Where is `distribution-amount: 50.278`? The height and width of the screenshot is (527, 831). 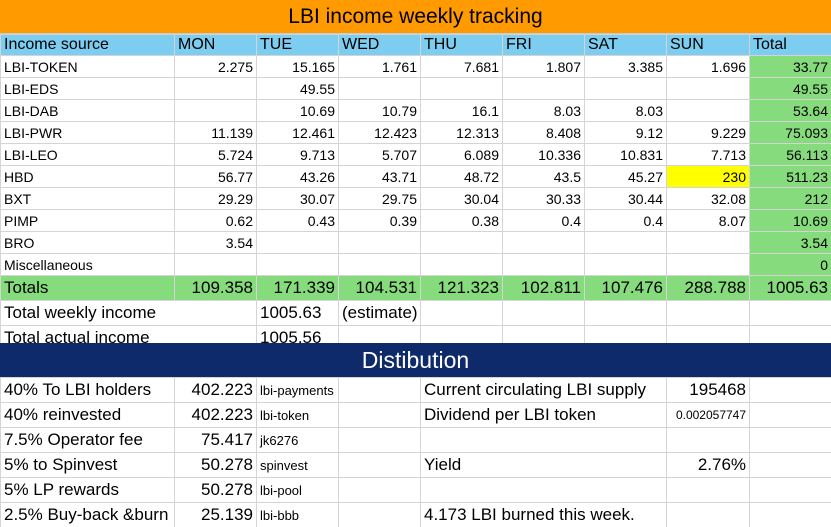
distribution-amount: 50.278 is located at coordinates (215, 465).